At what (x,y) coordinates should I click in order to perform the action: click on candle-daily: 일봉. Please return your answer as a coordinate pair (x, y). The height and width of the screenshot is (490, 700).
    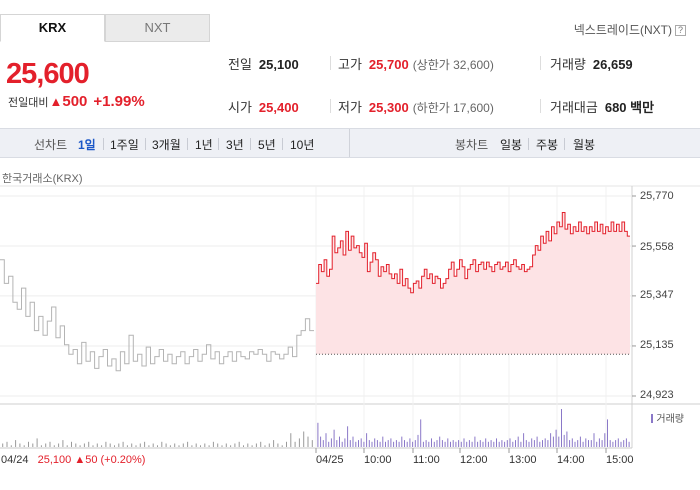
    Looking at the image, I should click on (511, 145).